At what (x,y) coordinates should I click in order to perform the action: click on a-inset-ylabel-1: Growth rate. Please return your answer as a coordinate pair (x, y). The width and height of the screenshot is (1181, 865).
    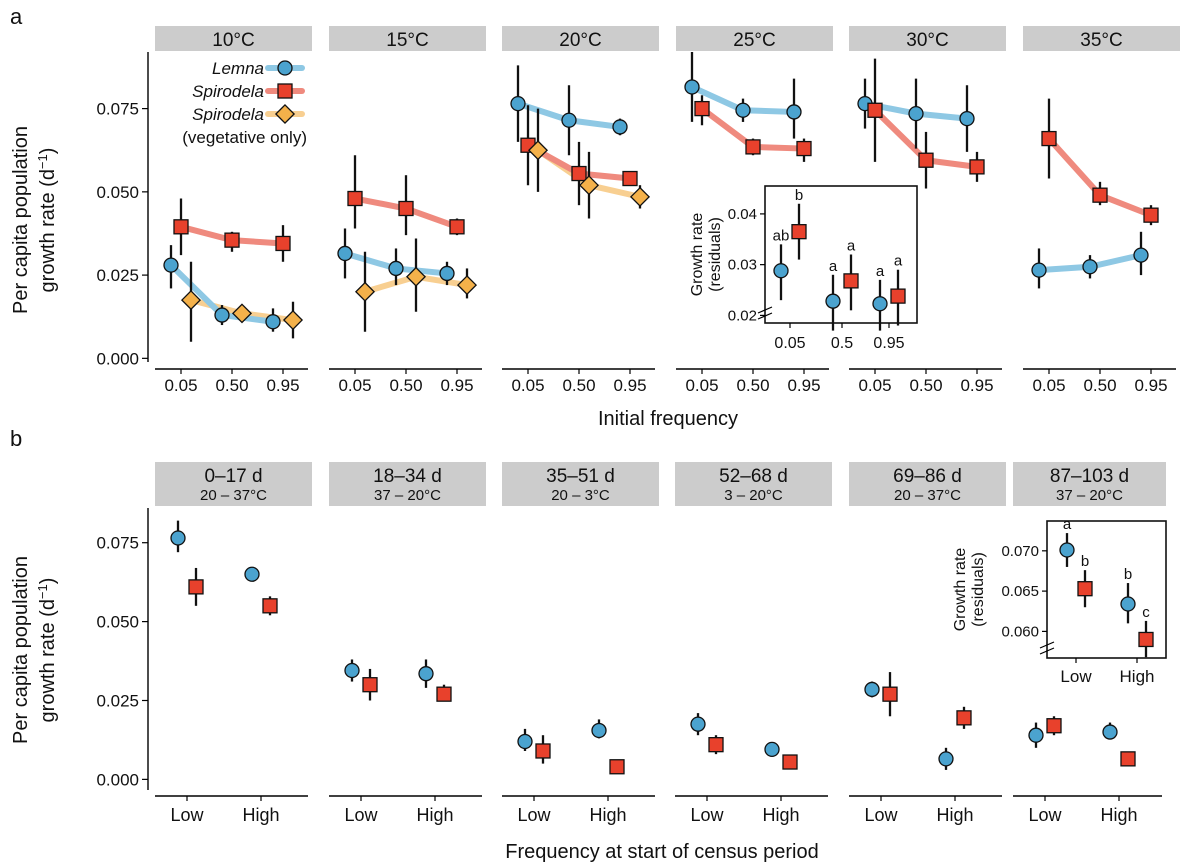
    Looking at the image, I should click on (697, 255).